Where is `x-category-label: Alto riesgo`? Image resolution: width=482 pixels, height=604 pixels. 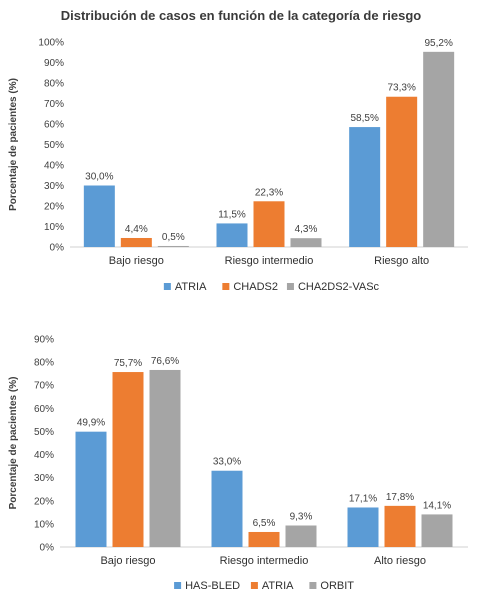 x-category-label: Alto riesgo is located at coordinates (400, 561).